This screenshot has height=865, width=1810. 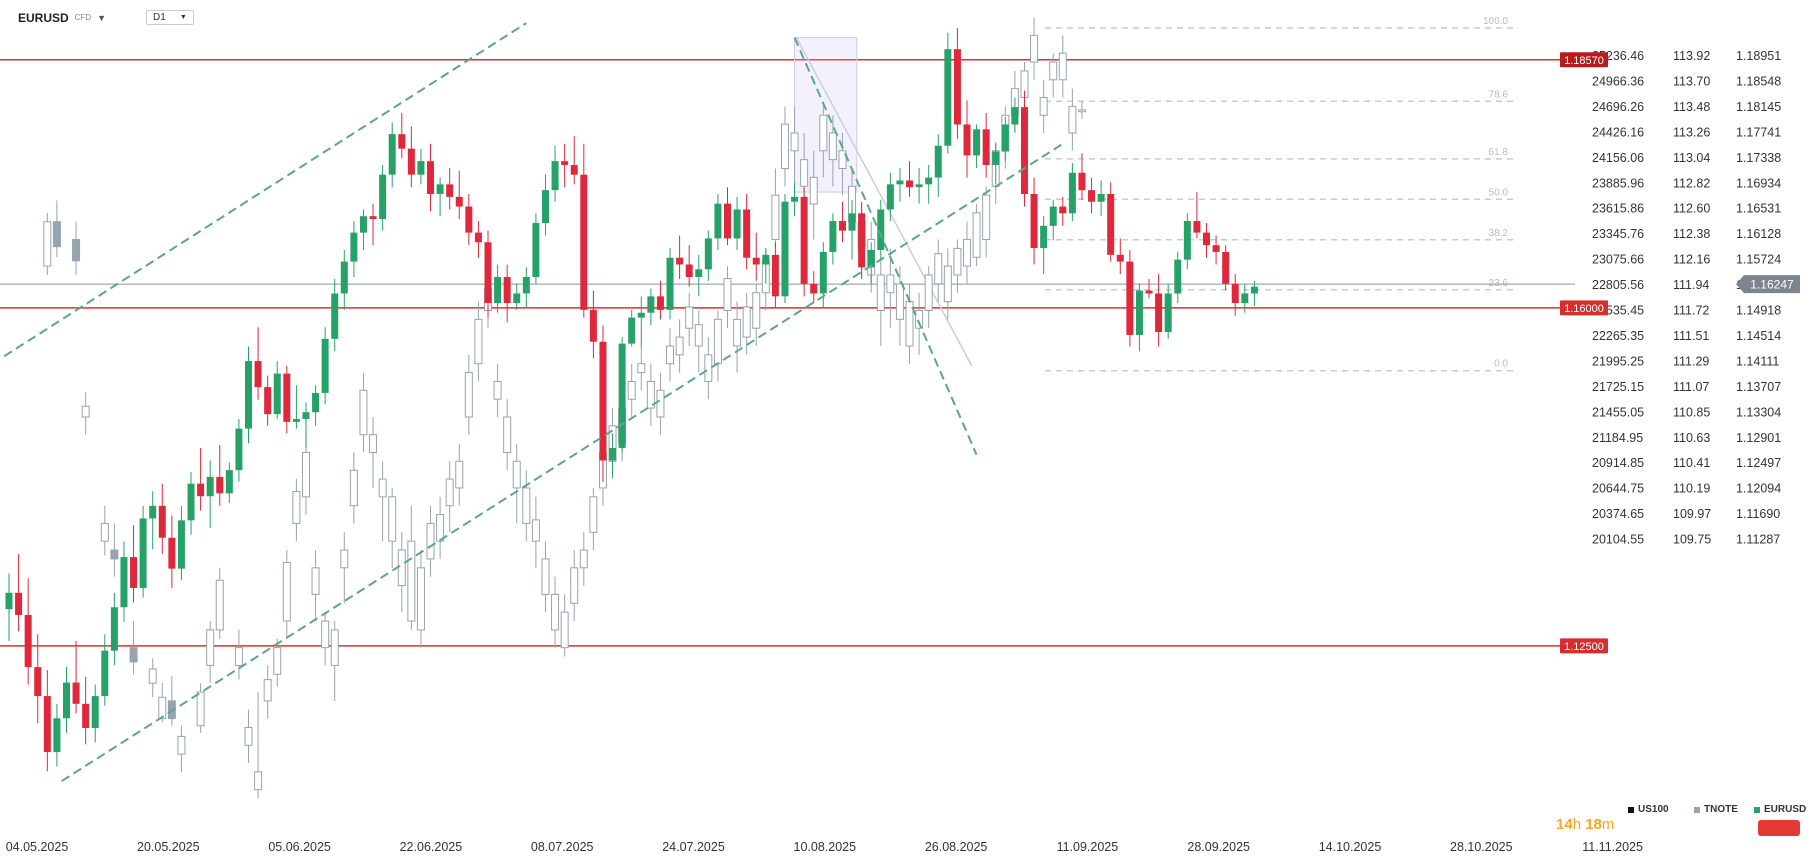 I want to click on eurusd-tick-label: 1.12094, so click(x=1758, y=489).